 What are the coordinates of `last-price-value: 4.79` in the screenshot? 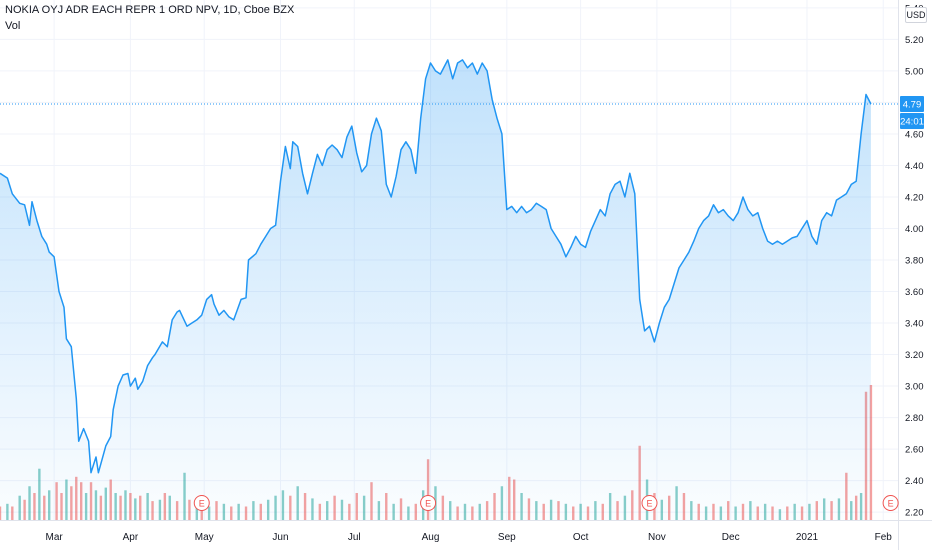 It's located at (912, 105).